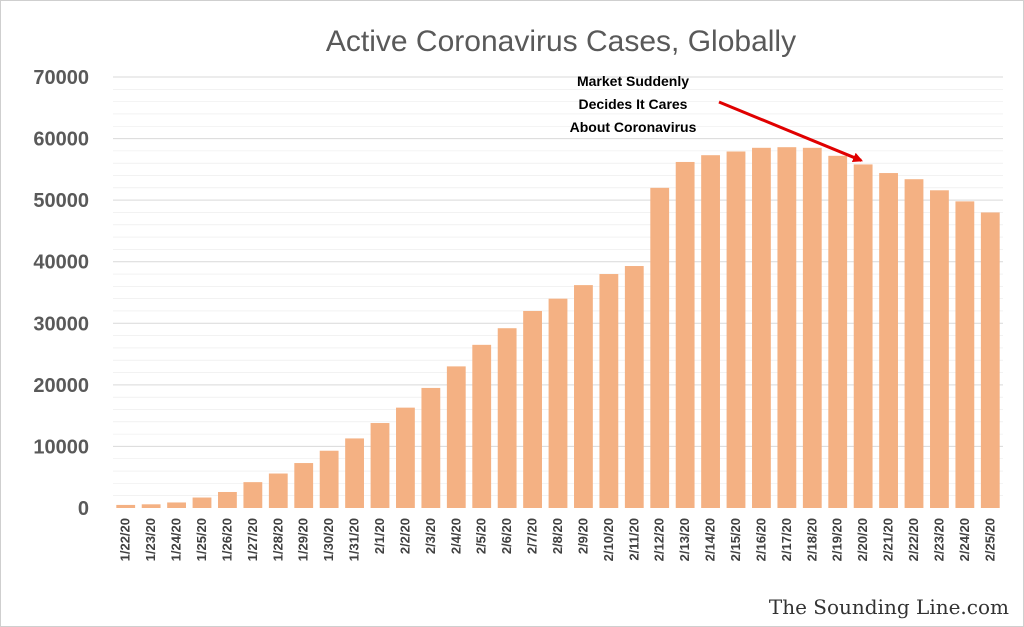  I want to click on x-tick-label: 2/4/20, so click(455, 536).